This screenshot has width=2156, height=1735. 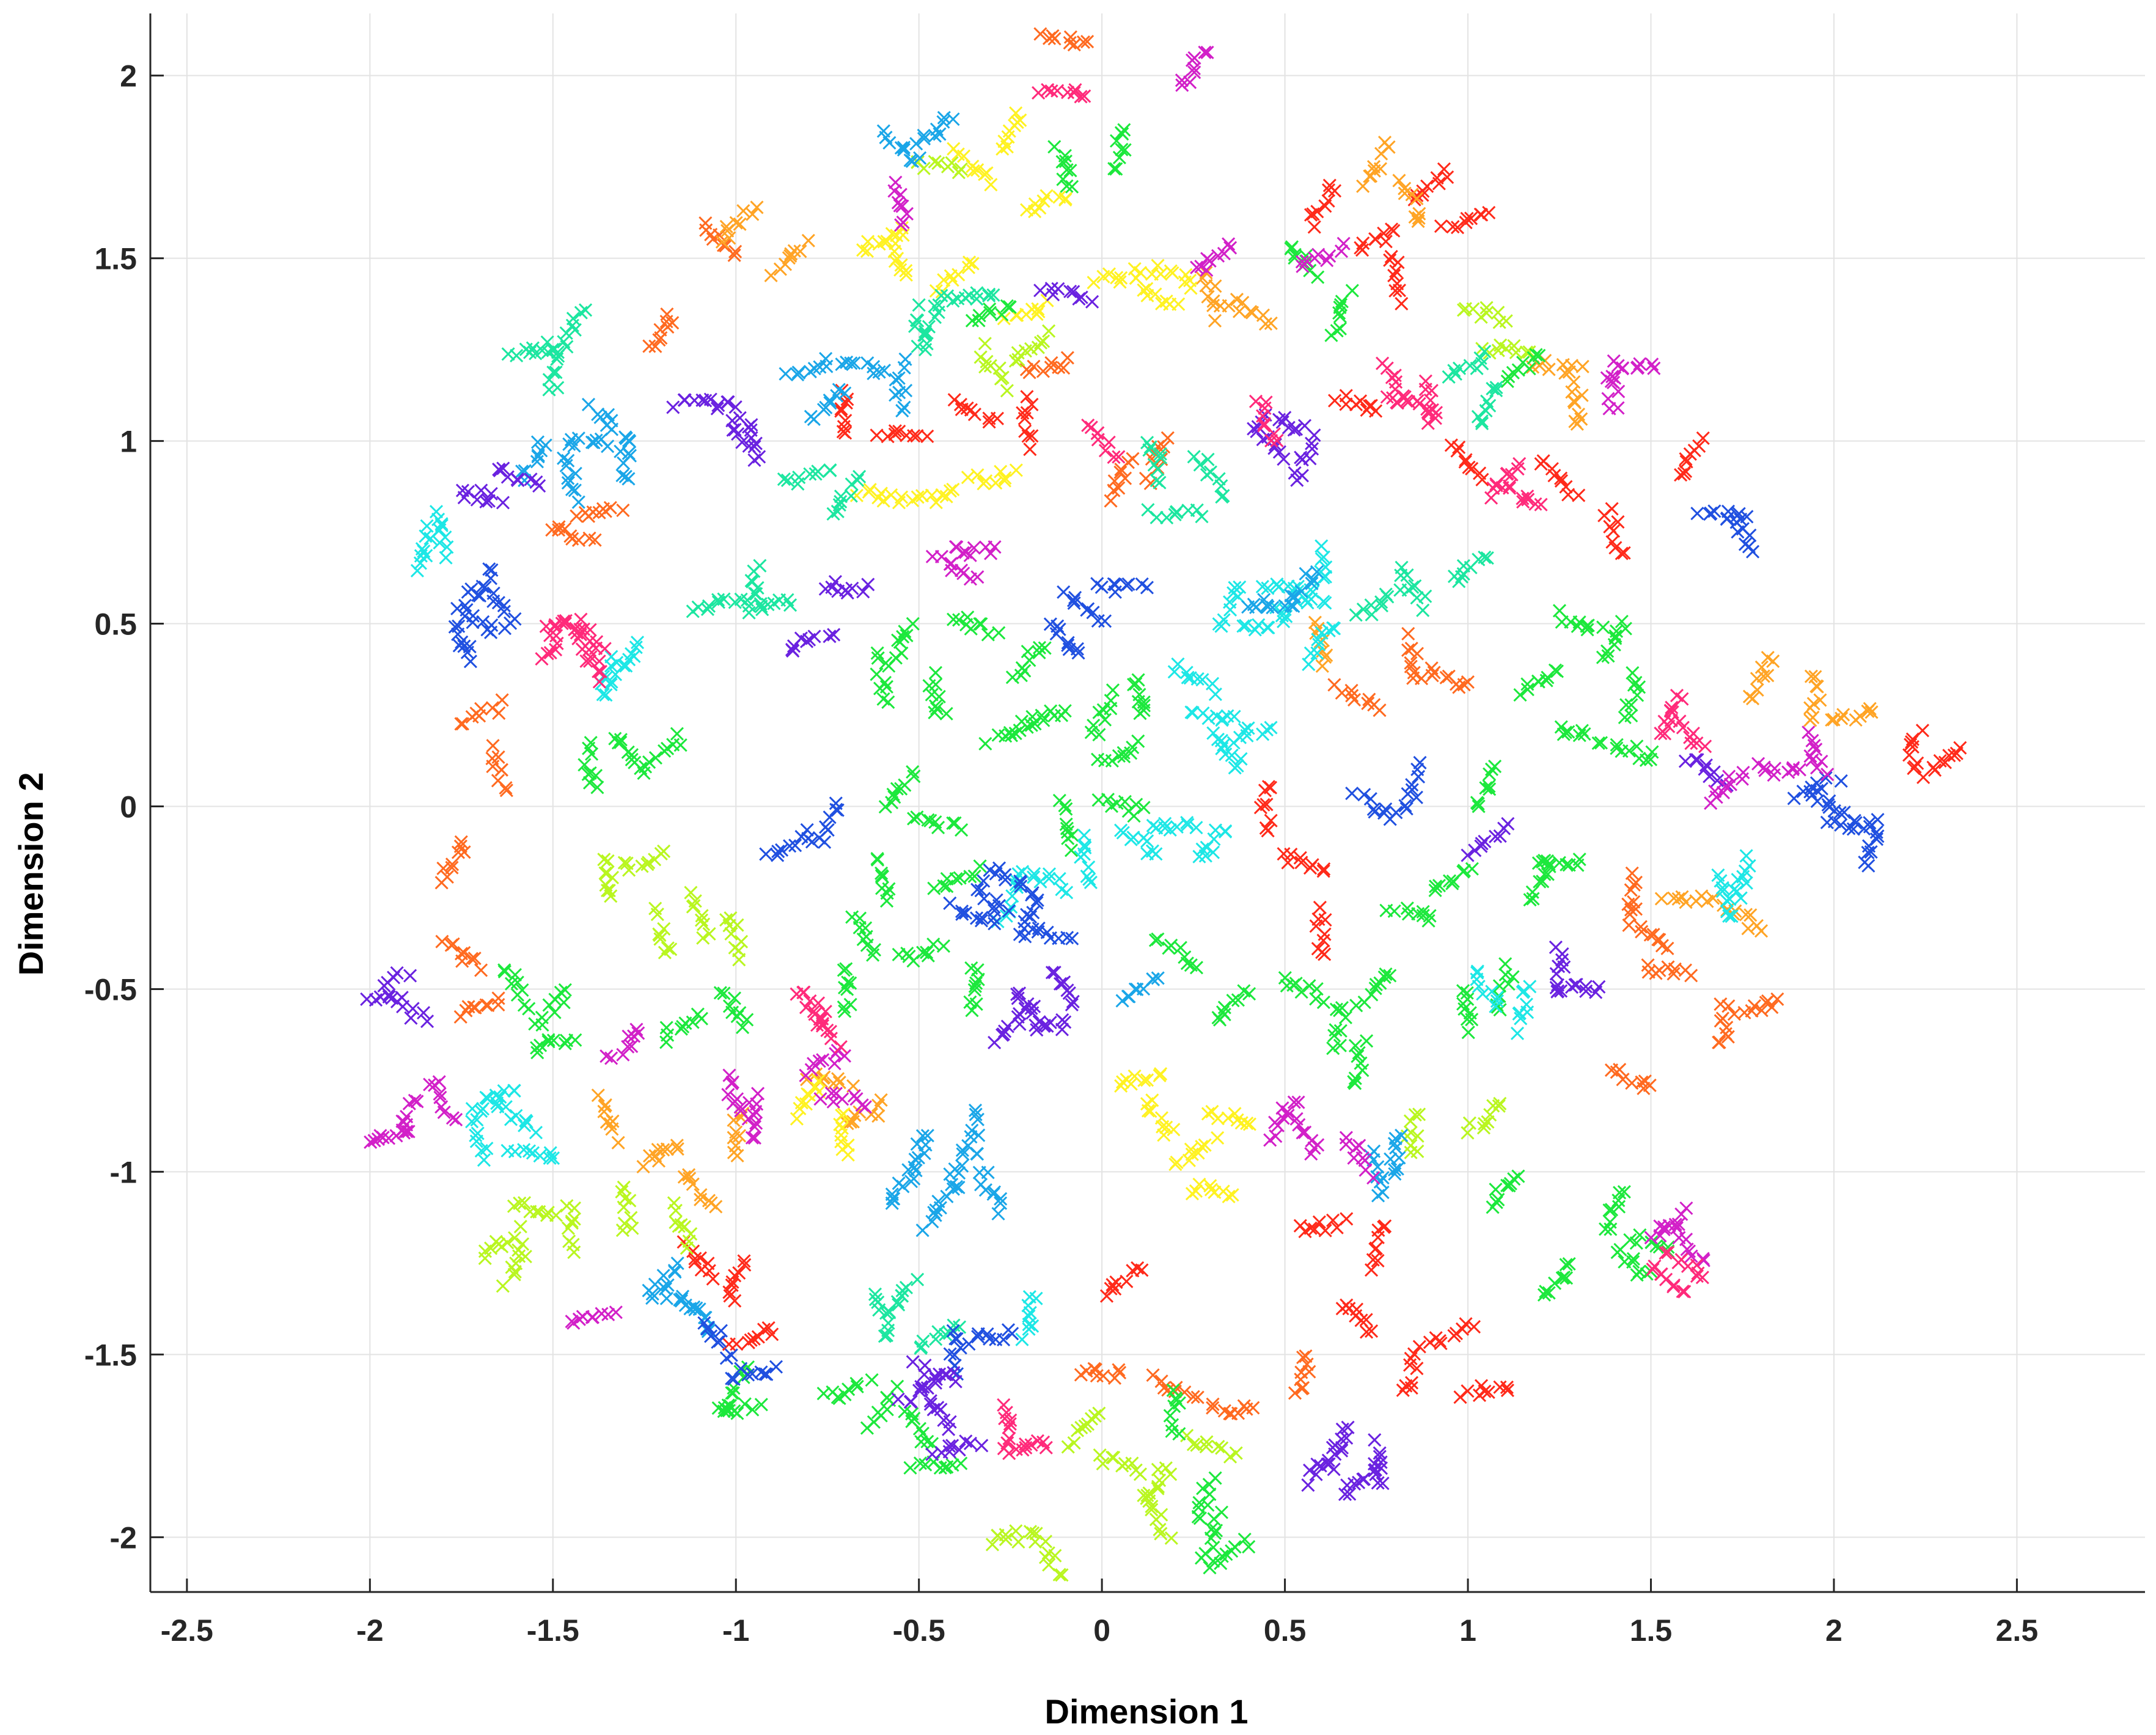 I want to click on x-tick-label: 0, so click(x=1102, y=1630).